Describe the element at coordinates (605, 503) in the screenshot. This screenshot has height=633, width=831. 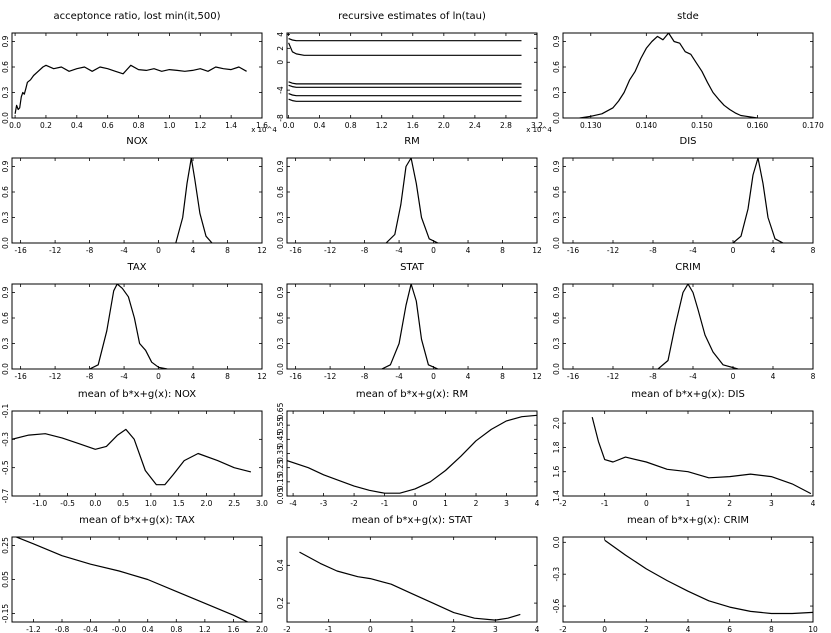
I see `x-tick-label: -1` at that location.